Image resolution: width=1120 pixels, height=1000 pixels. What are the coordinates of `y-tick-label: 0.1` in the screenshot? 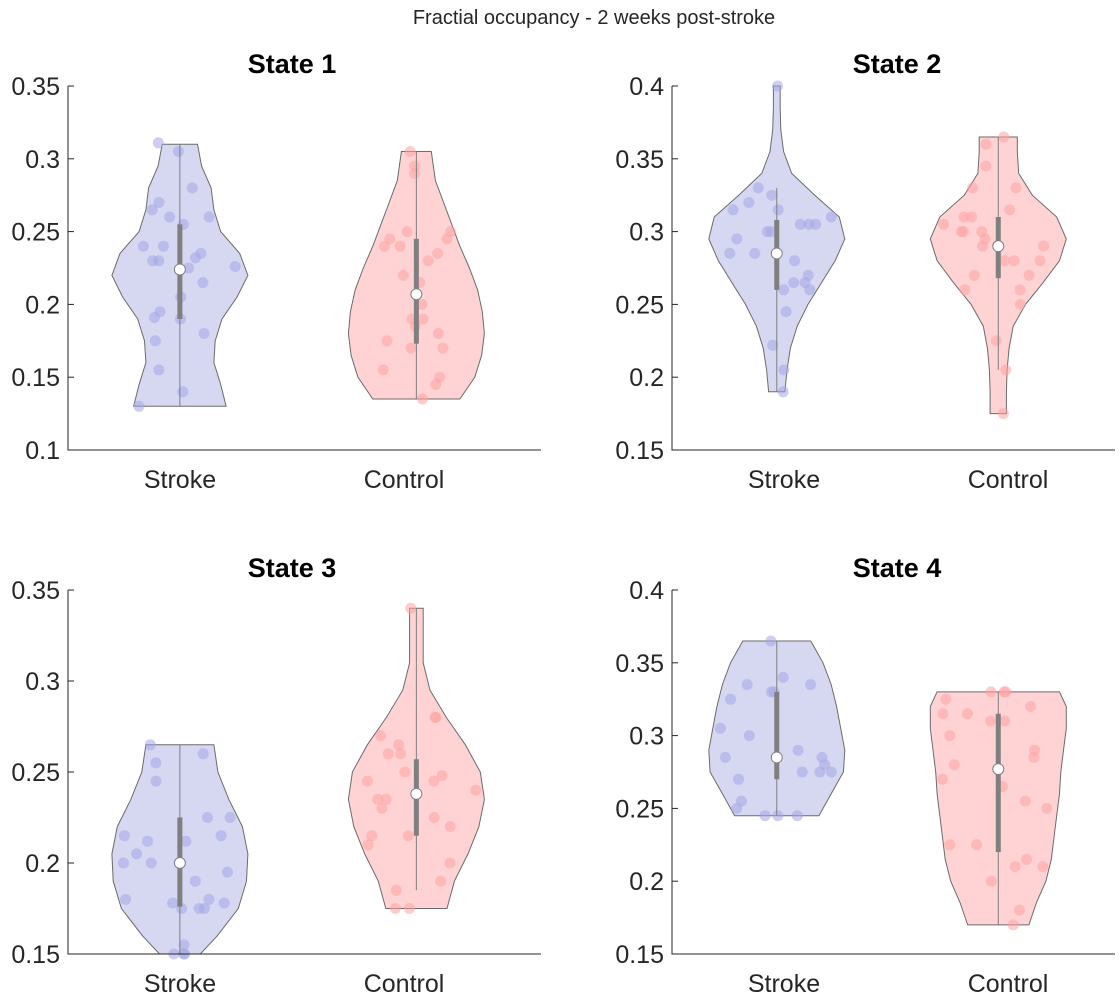 It's located at (42, 451).